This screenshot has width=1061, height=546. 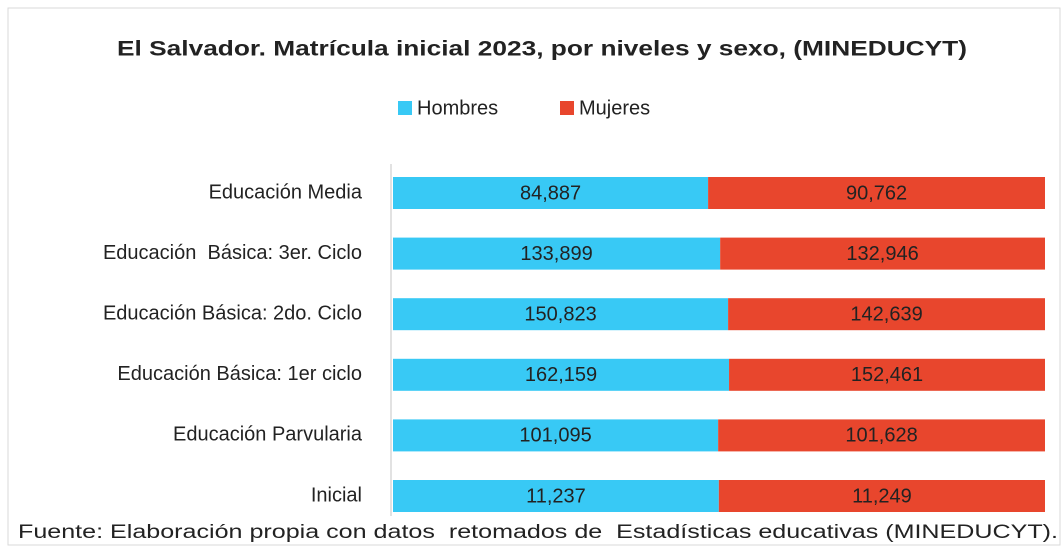 I want to click on value-label: 11,237, so click(x=556, y=496).